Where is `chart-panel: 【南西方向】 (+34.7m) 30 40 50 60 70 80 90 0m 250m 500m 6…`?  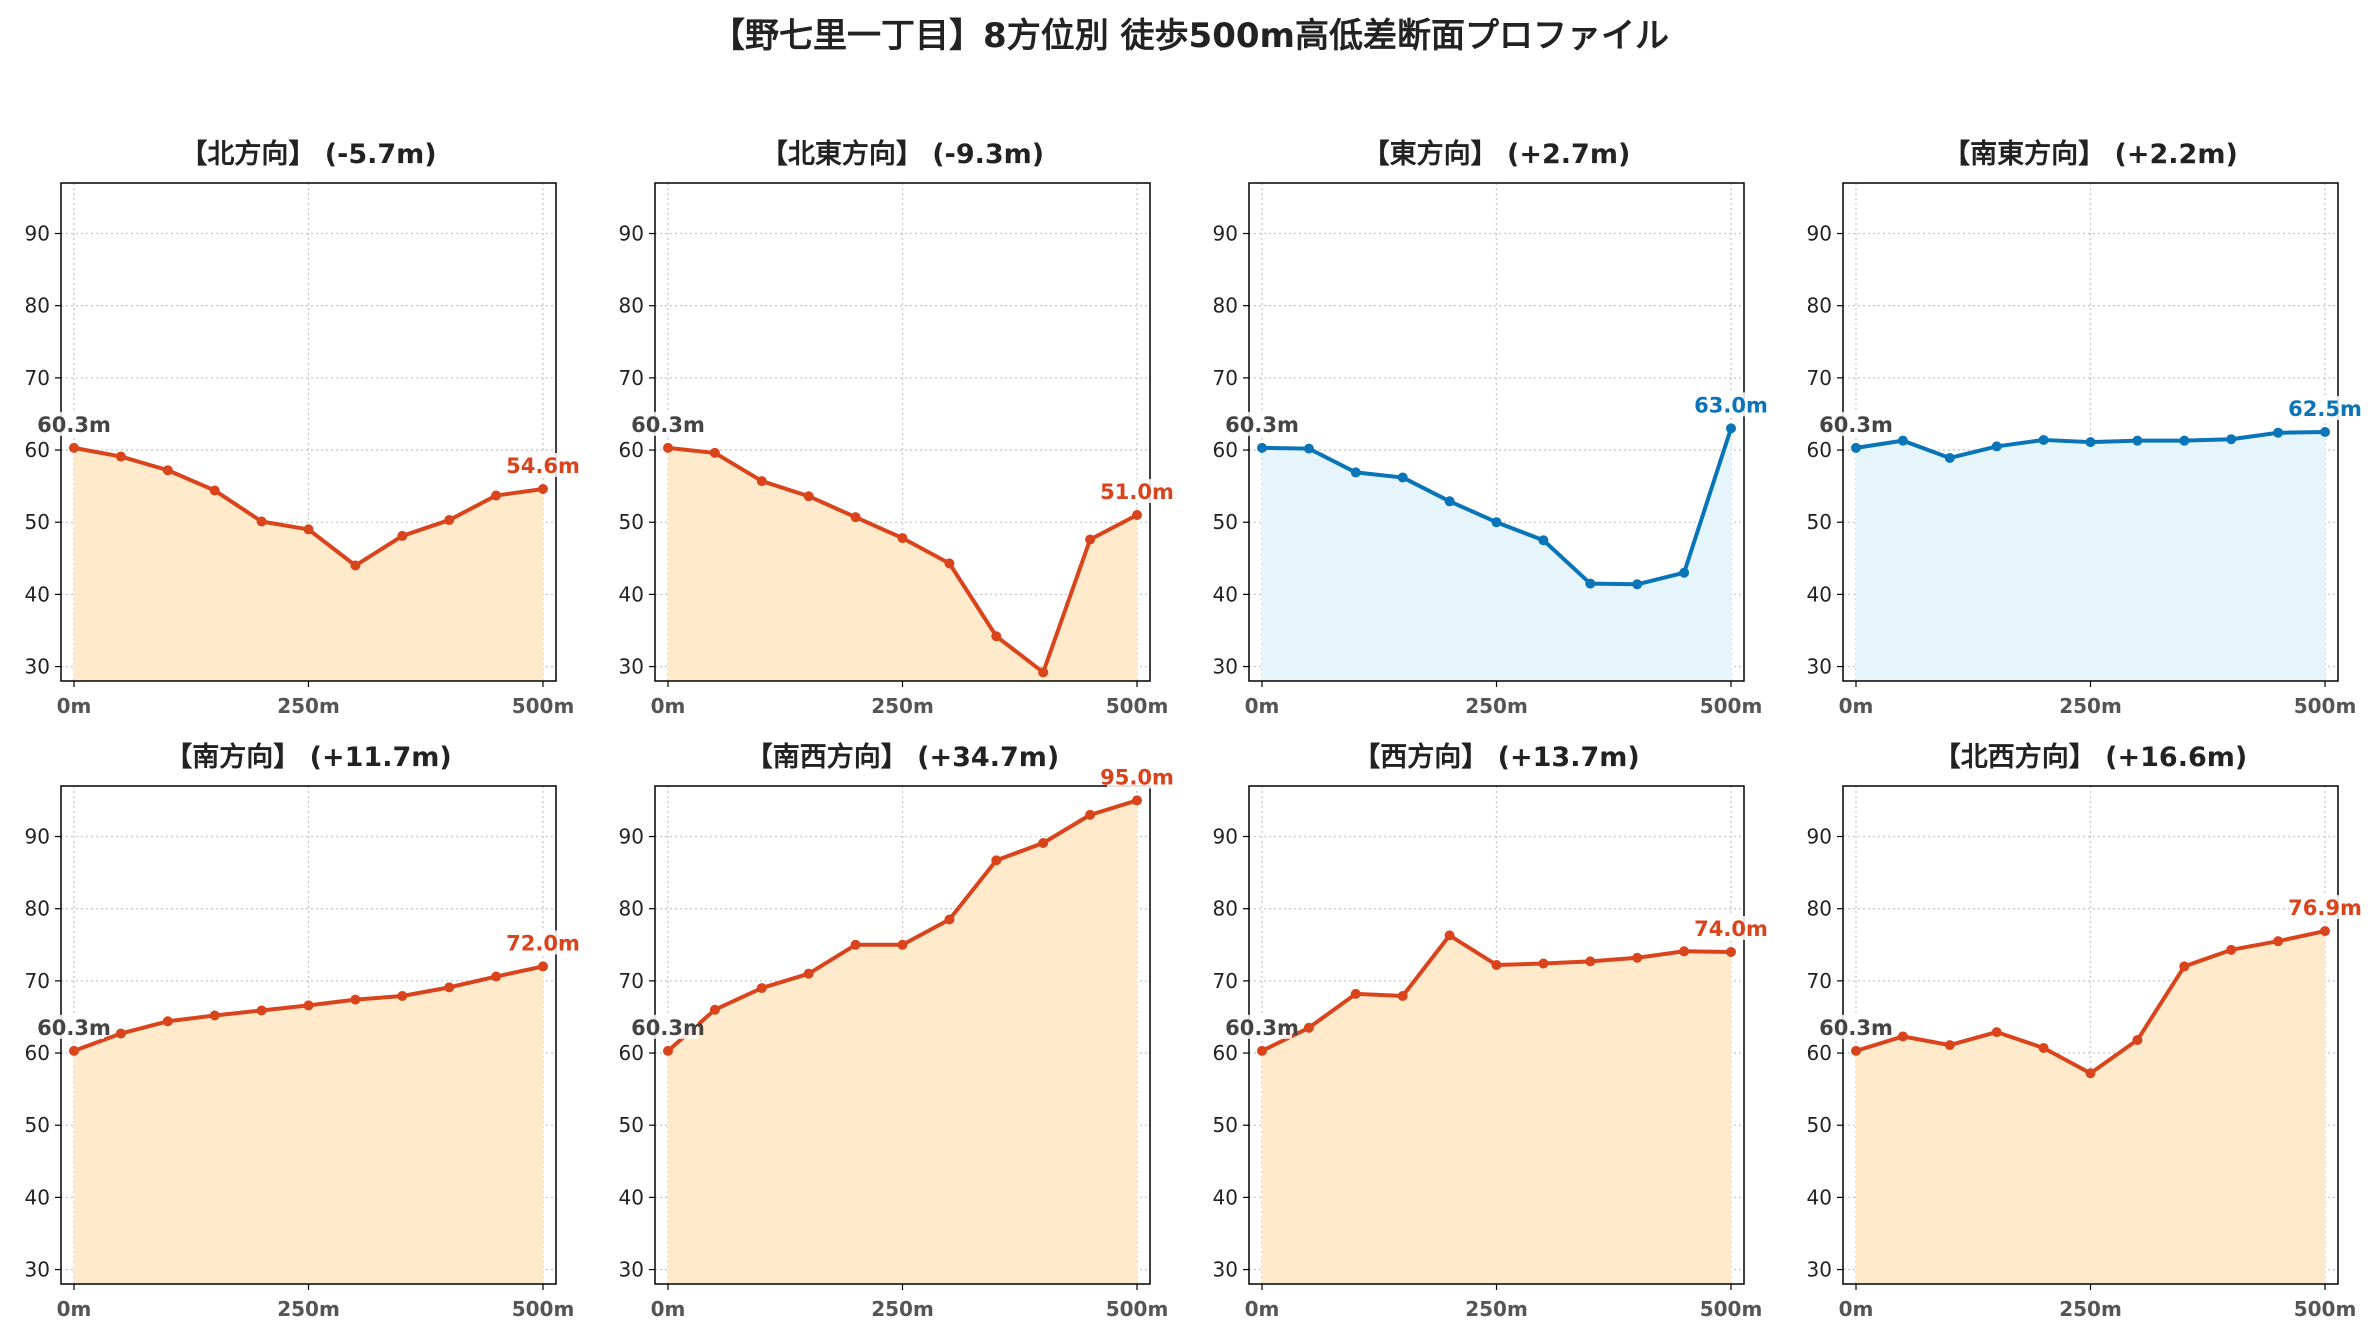 chart-panel: 【南西方向】 (+34.7m) 30 40 50 60 70 80 90 0m 250m 500m 6… is located at coordinates (896, 1031).